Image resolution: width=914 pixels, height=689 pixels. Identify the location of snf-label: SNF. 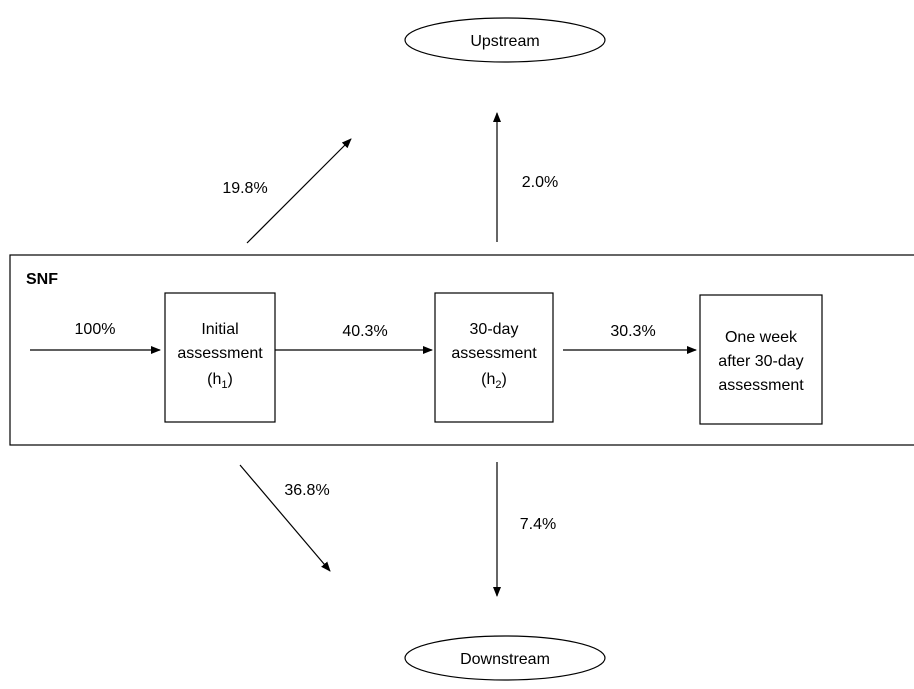
(42, 279).